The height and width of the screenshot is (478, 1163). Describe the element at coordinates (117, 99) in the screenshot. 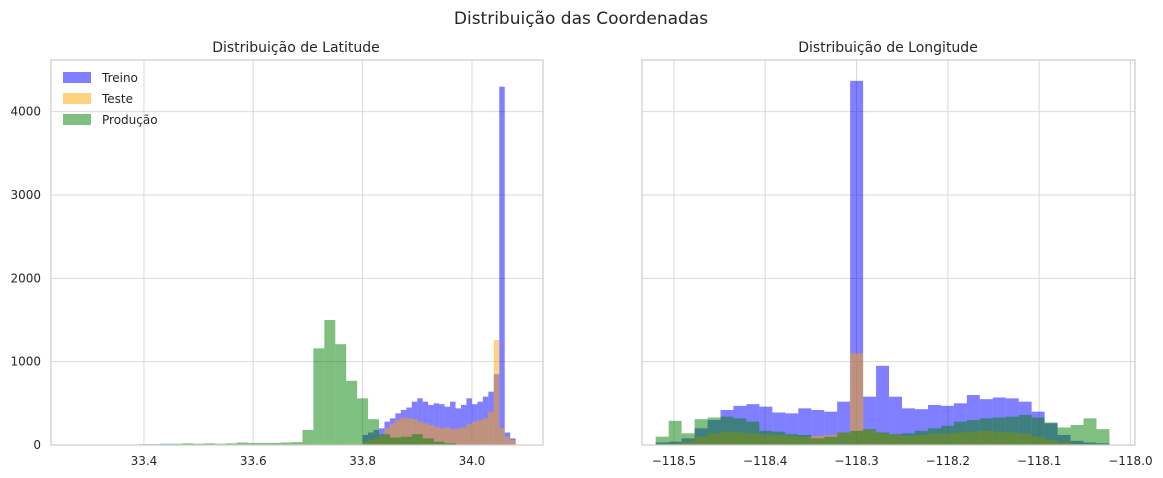

I see `legend-label-teste: Teste` at that location.